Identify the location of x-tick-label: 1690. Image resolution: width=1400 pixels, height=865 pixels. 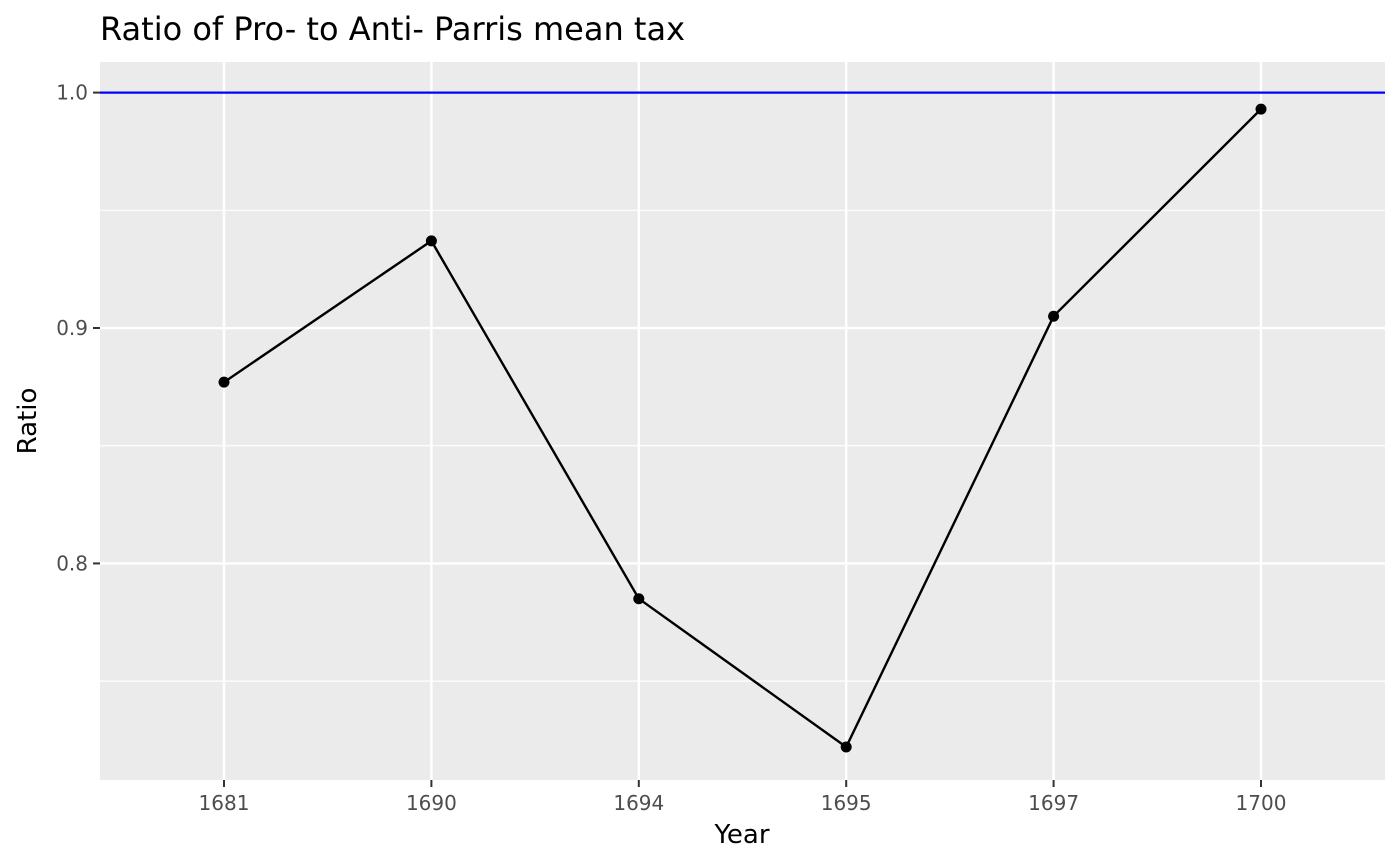
(431, 803).